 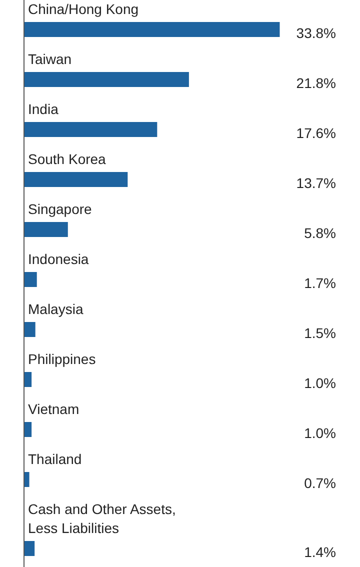 What do you see at coordinates (320, 483) in the screenshot?
I see `data-label: 0.7%` at bounding box center [320, 483].